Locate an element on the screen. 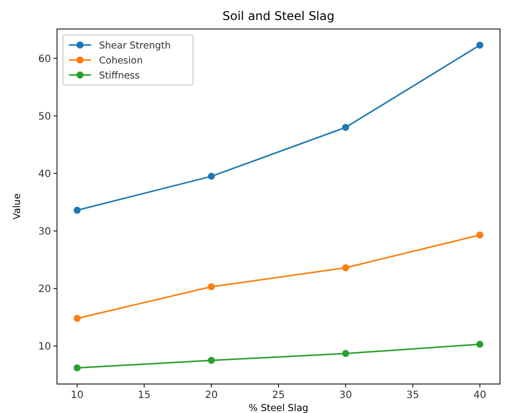 Image resolution: width=508 pixels, height=413 pixels. y-tick-label: 60 is located at coordinates (44, 59).